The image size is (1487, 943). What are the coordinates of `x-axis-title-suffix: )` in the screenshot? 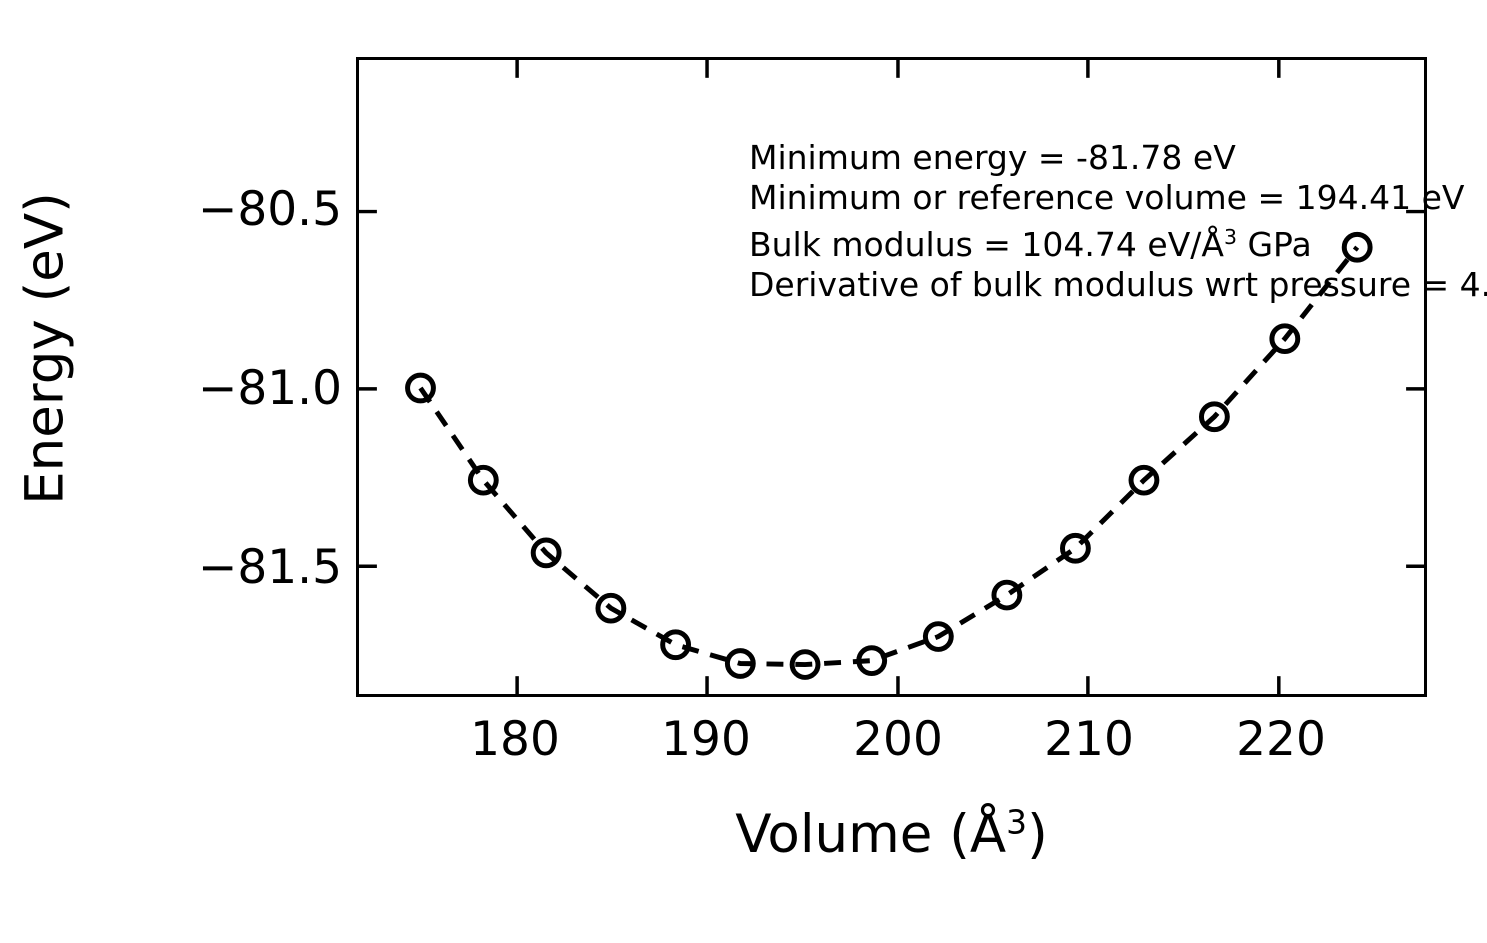 It's located at (1037, 834).